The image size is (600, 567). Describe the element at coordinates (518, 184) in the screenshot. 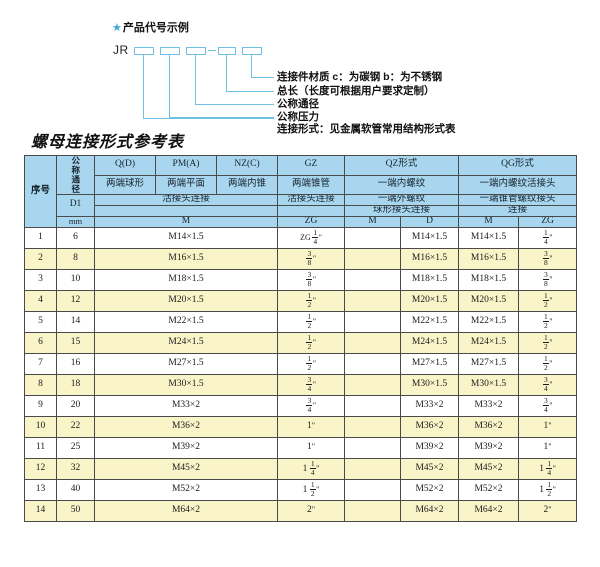

I see `header-shape-qg: 一端内螺纹活接头` at that location.